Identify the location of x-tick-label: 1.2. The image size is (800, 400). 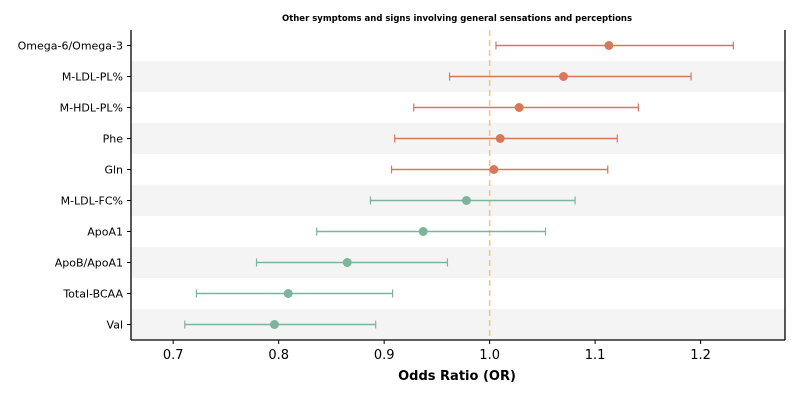
(700, 355).